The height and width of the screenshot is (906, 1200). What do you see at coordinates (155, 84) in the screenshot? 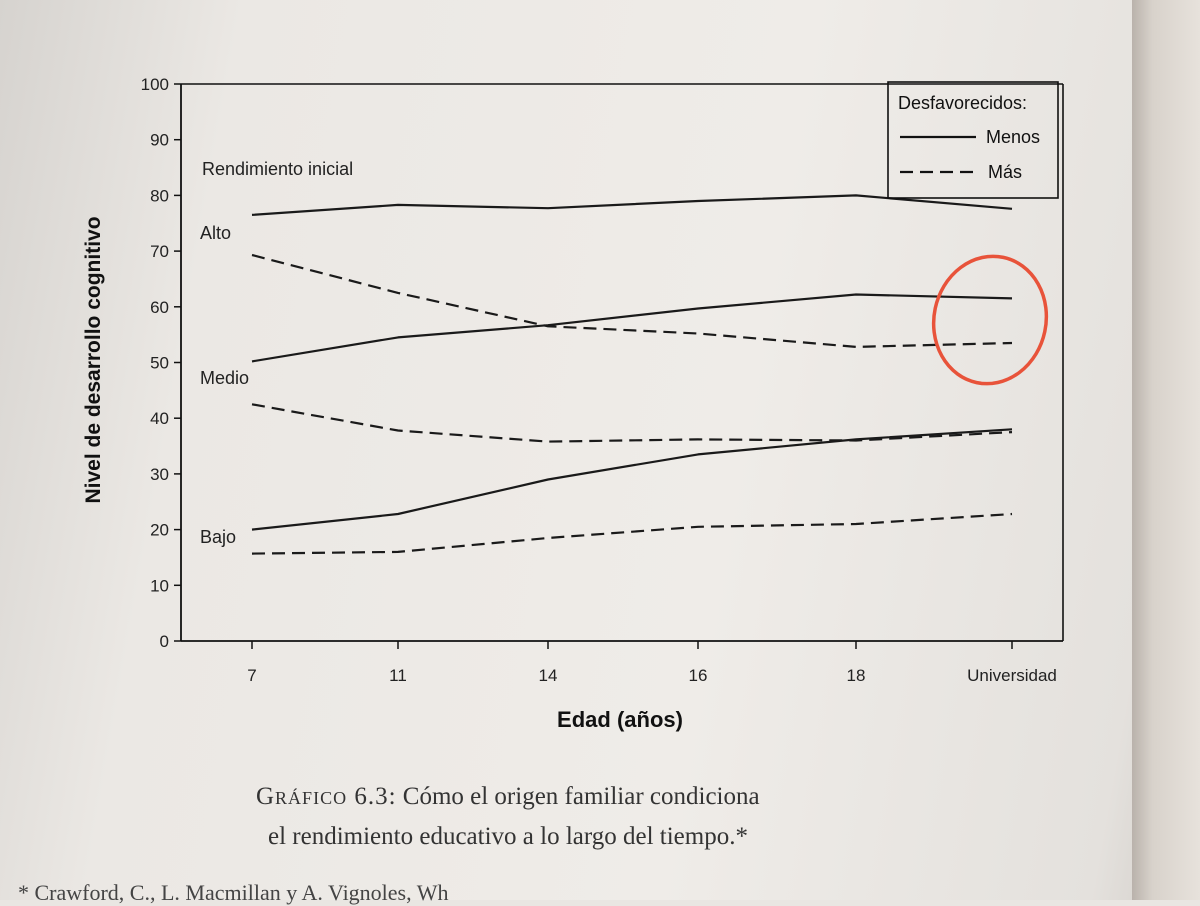
I see `y-tick-label-100: 100` at bounding box center [155, 84].